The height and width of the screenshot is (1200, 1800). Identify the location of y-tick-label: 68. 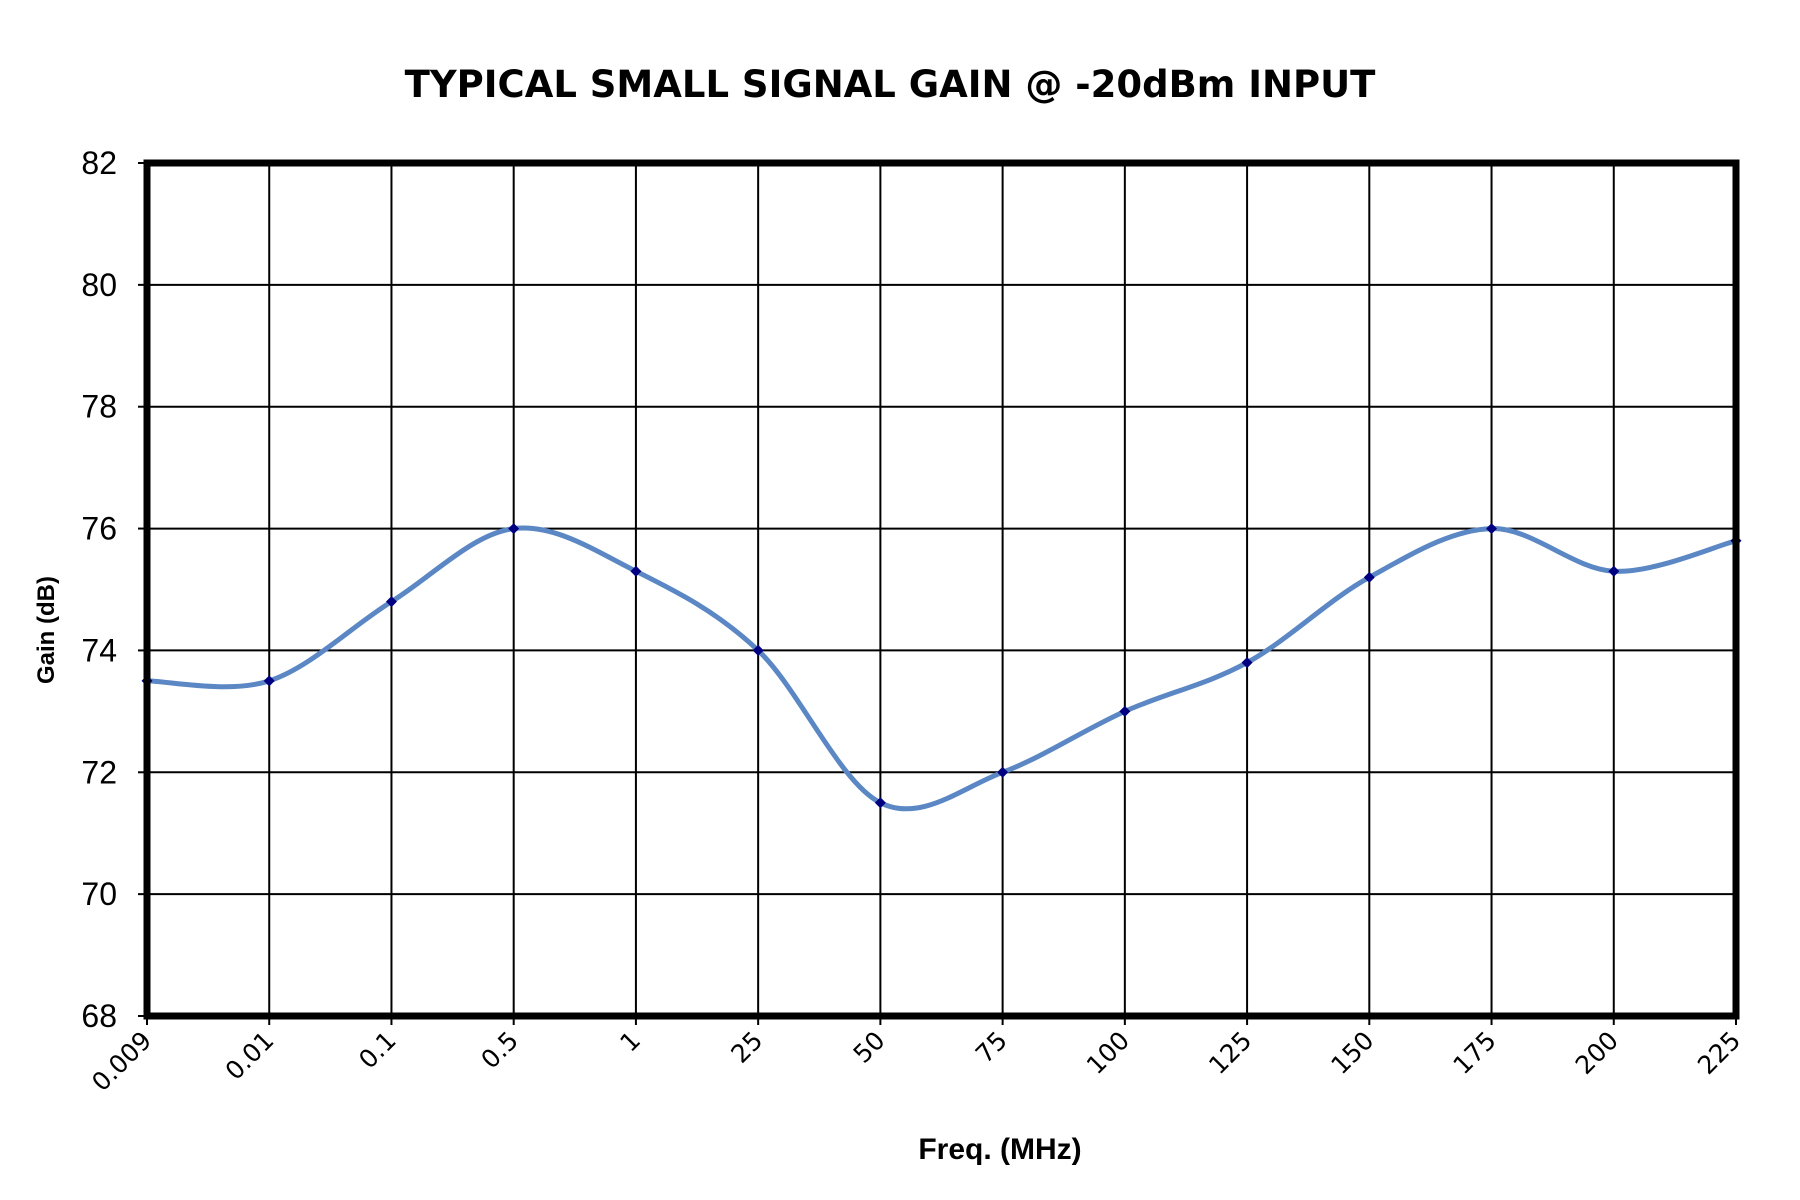
(99, 1016).